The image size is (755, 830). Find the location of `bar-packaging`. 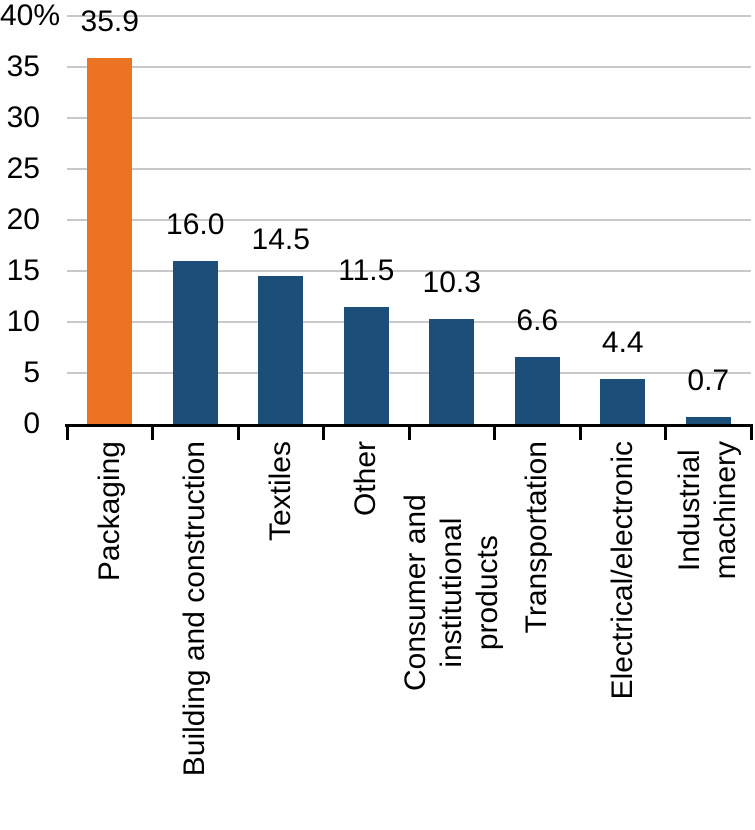

bar-packaging is located at coordinates (110, 240).